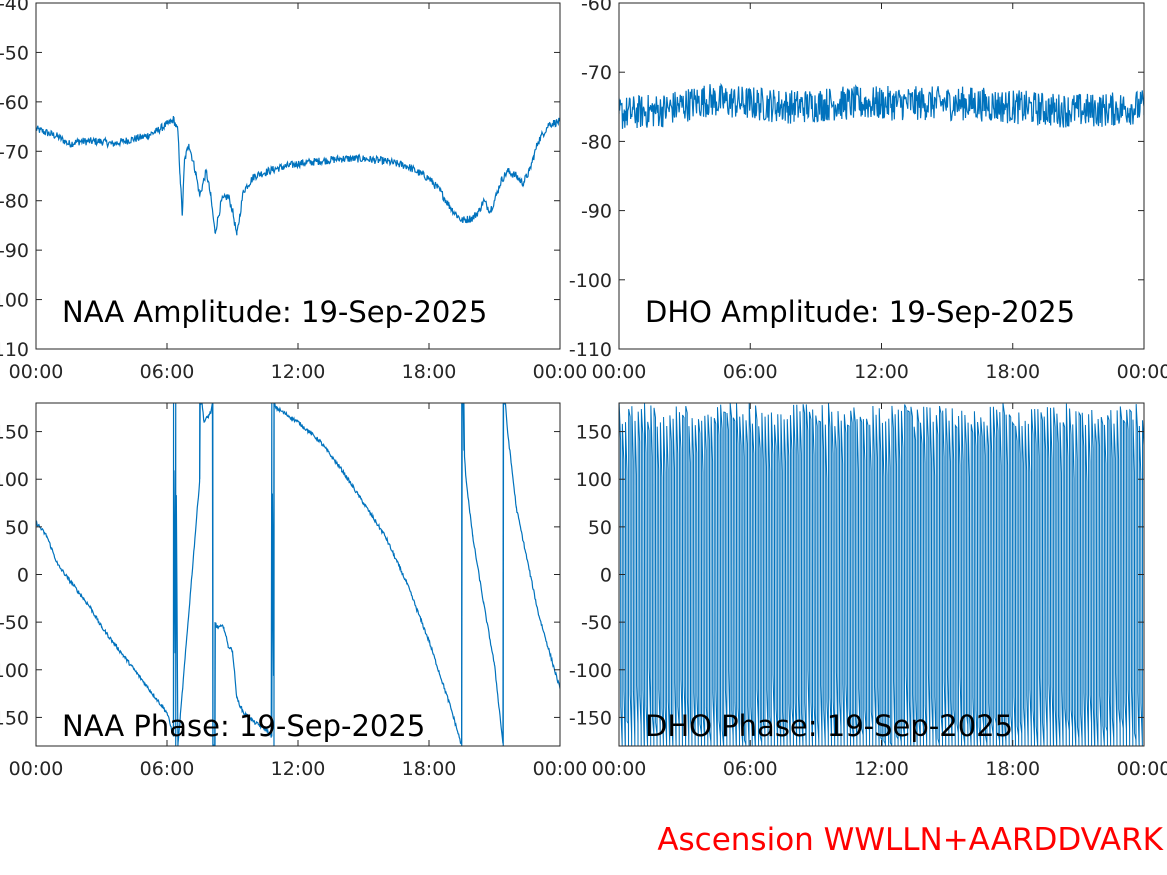 This screenshot has height=875, width=1167. Describe the element at coordinates (910, 840) in the screenshot. I see `footer-label: Ascension WWLLN+AARDDVARK` at that location.